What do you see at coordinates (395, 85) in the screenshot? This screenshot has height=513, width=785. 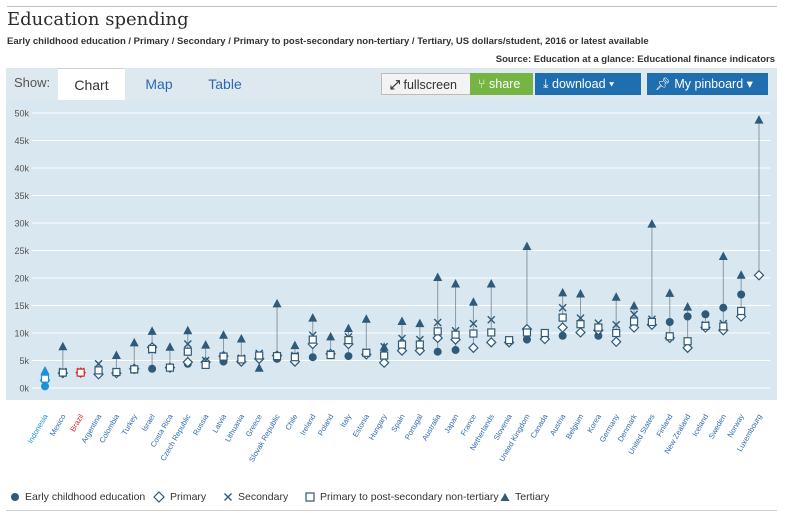 I see `fullscreen-icon: ⤢` at bounding box center [395, 85].